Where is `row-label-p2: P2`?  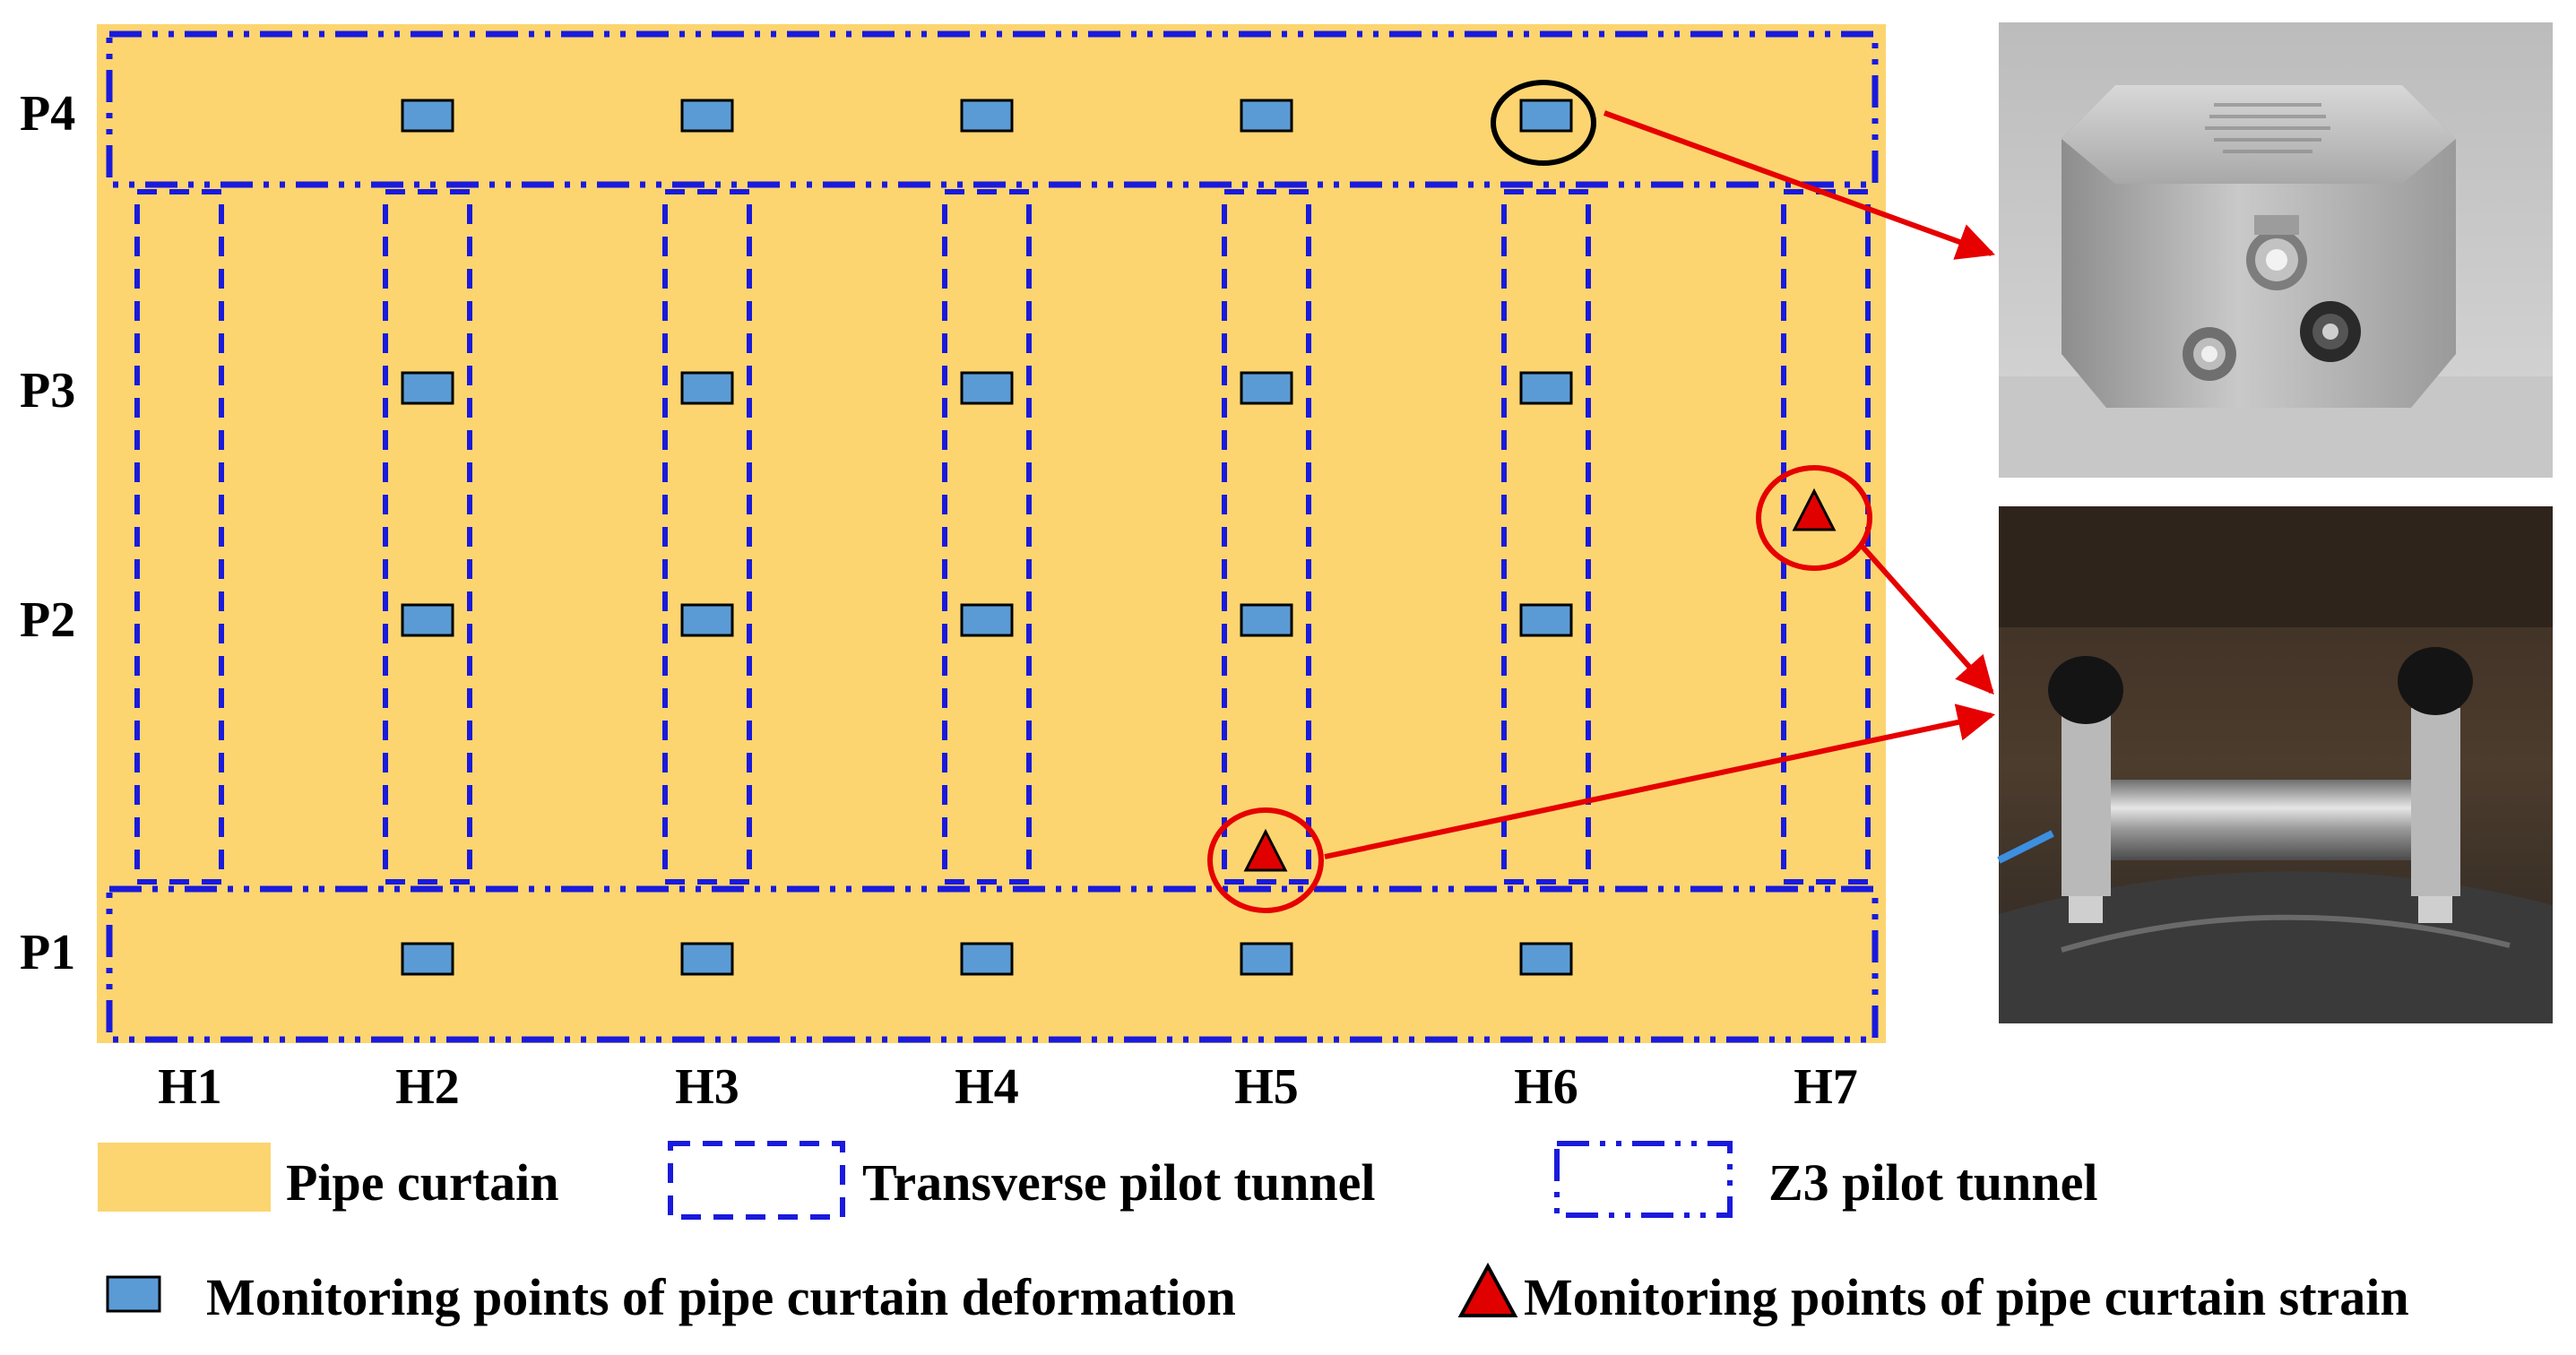
row-label-p2: P2 is located at coordinates (47, 620).